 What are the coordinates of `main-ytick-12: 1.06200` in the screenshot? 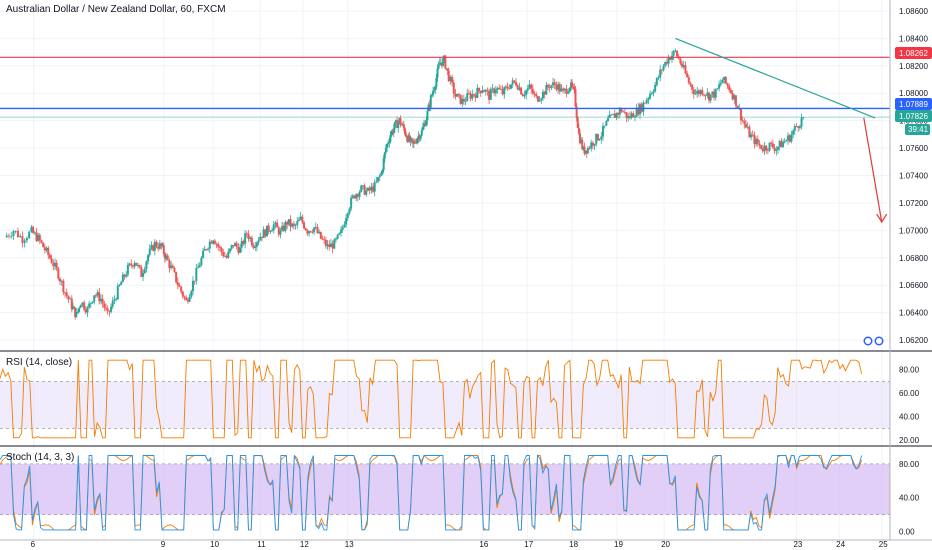 It's located at (913, 340).